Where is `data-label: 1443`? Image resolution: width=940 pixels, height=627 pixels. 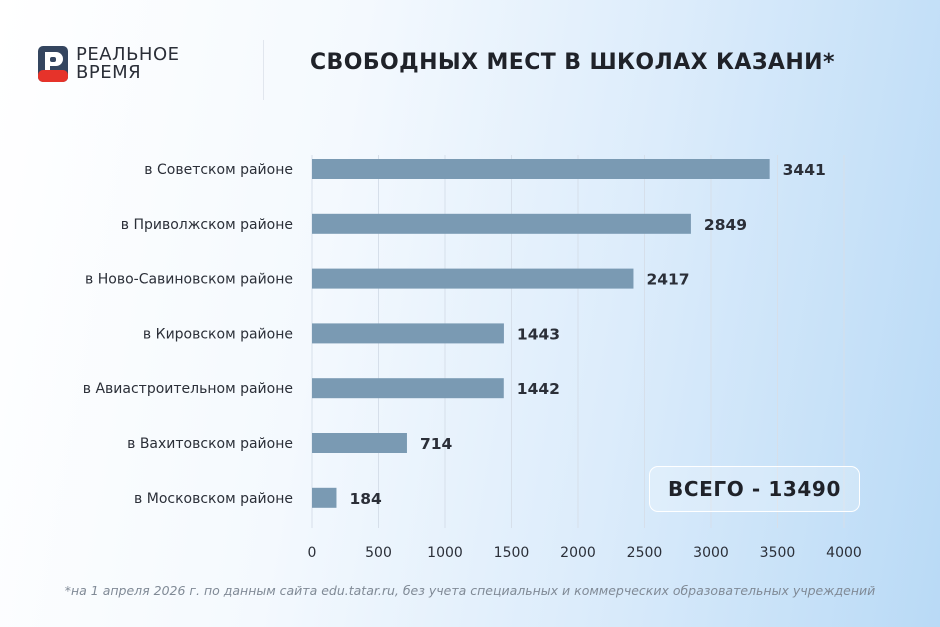
data-label: 1443 is located at coordinates (538, 334).